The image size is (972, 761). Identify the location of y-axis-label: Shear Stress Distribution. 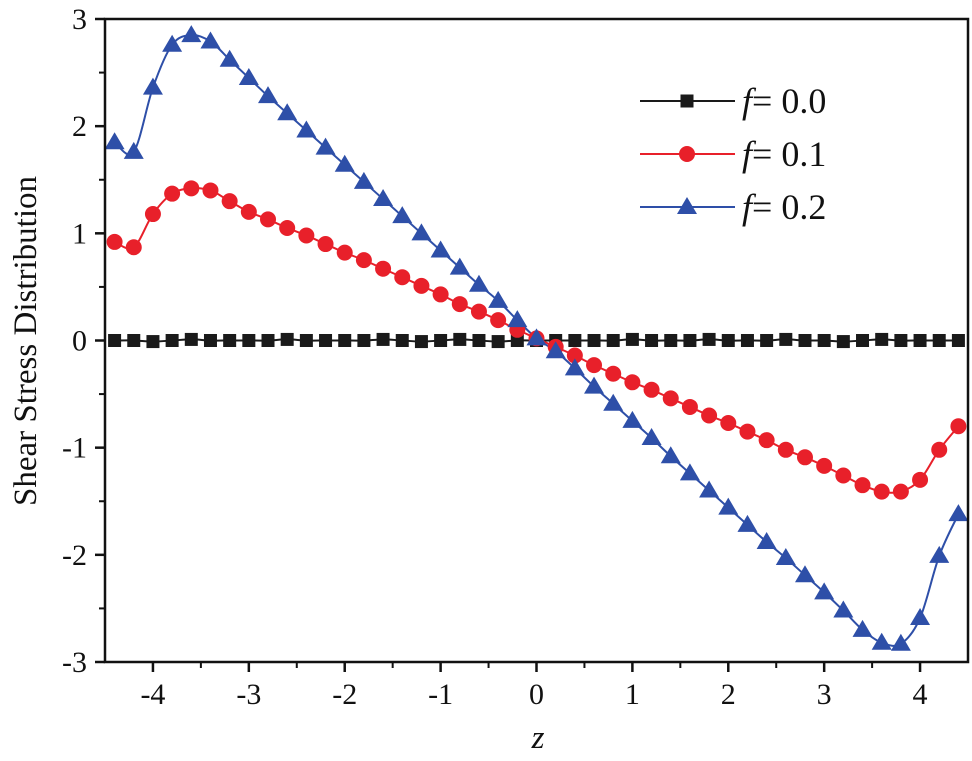
(26, 341).